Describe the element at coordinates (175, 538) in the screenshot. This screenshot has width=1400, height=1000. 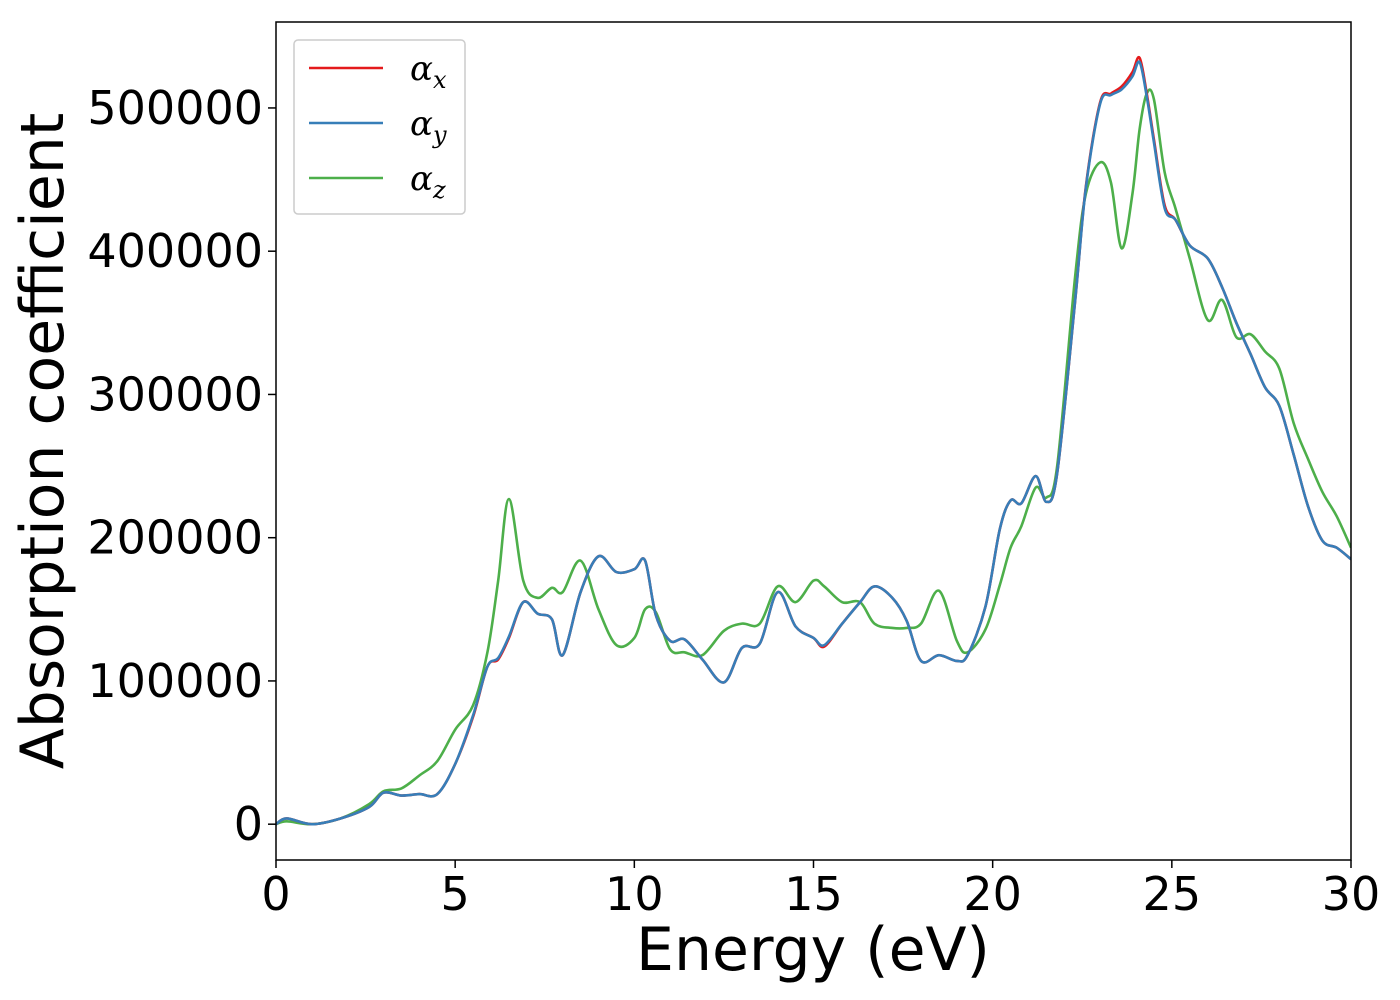
I see `y-tick-label: 200000` at that location.